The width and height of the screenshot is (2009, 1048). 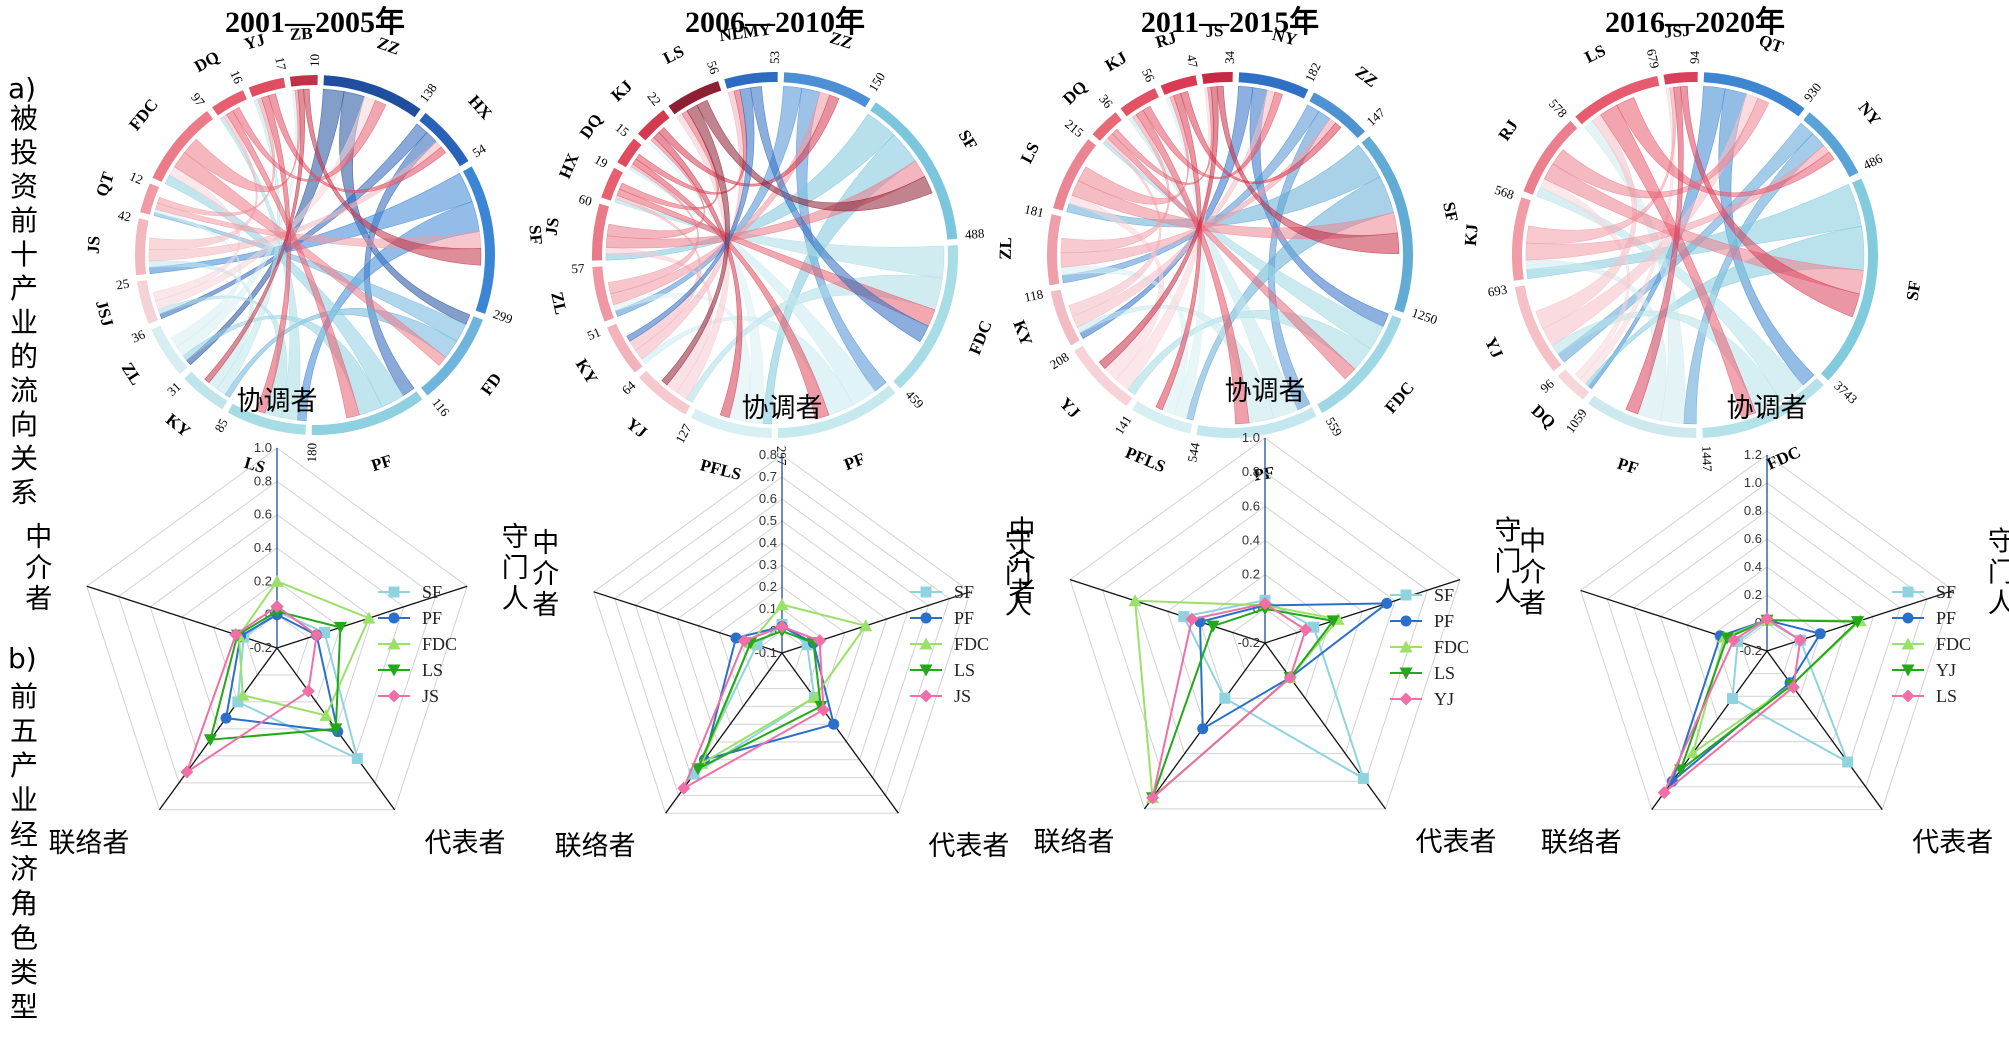 What do you see at coordinates (623, 130) in the screenshot?
I see `chord-value-label: 15` at bounding box center [623, 130].